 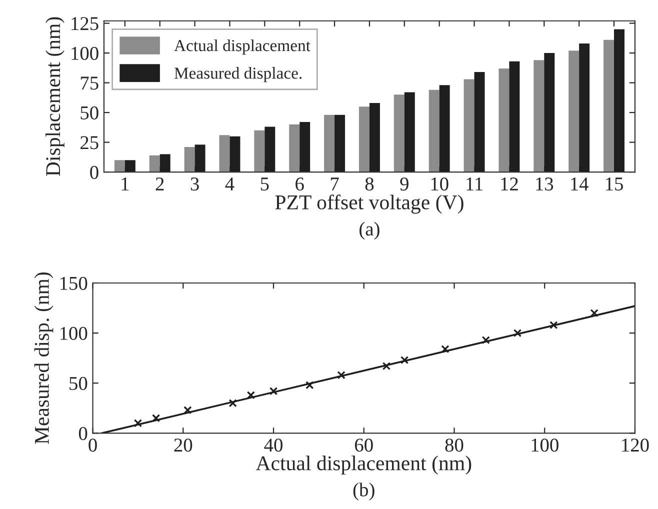 I want to click on y-tick-label: 150, so click(x=74, y=283).